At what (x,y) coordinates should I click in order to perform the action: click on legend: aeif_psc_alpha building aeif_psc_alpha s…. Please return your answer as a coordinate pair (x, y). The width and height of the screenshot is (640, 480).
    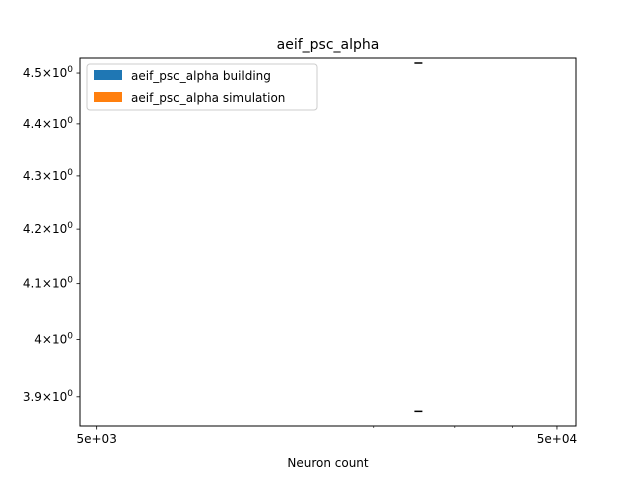
    Looking at the image, I should click on (202, 87).